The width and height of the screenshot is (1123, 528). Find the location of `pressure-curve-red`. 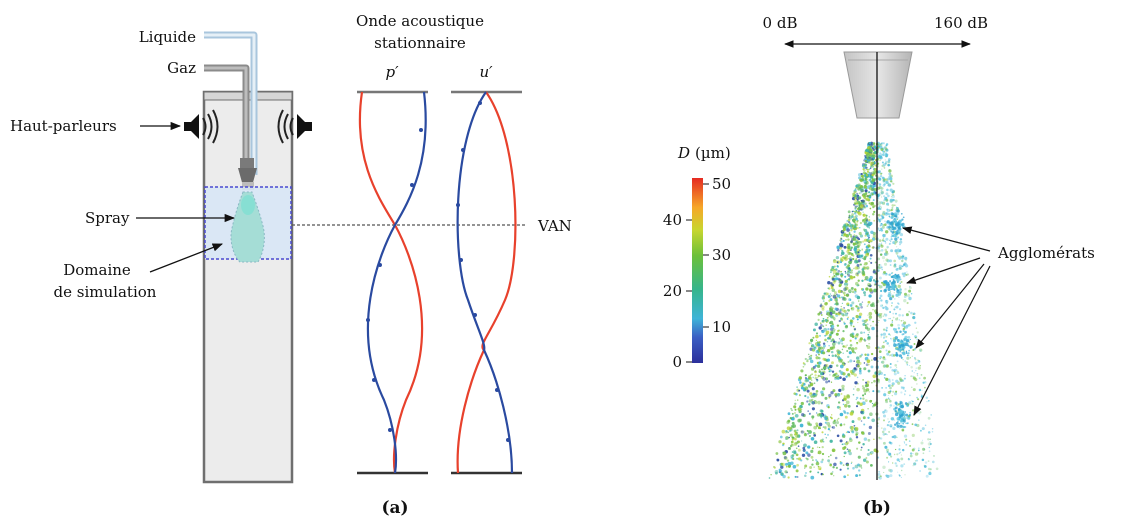

pressure-curve-red is located at coordinates (391, 282).